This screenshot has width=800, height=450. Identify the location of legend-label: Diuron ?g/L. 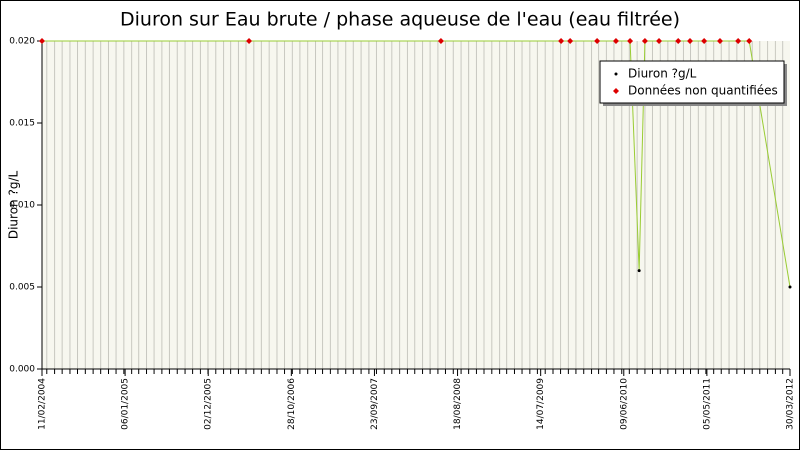
(662, 74).